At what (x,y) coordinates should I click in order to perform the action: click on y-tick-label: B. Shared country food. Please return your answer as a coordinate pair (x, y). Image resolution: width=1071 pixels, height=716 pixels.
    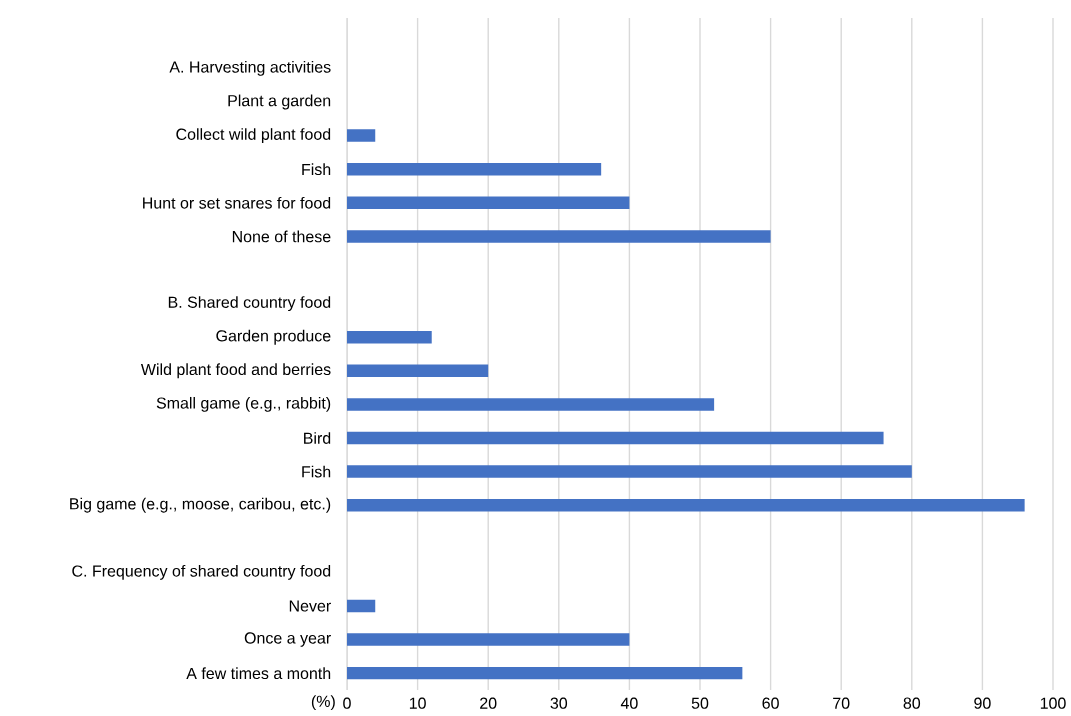
    Looking at the image, I should click on (249, 304).